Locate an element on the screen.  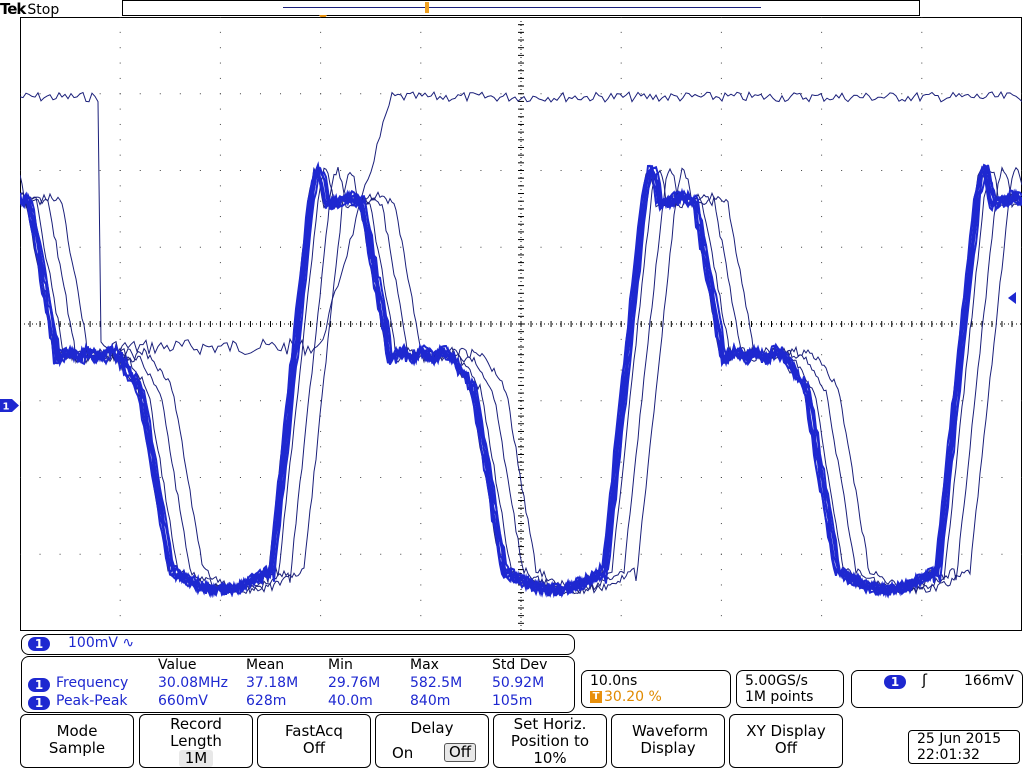
header-max: Max is located at coordinates (424, 665).